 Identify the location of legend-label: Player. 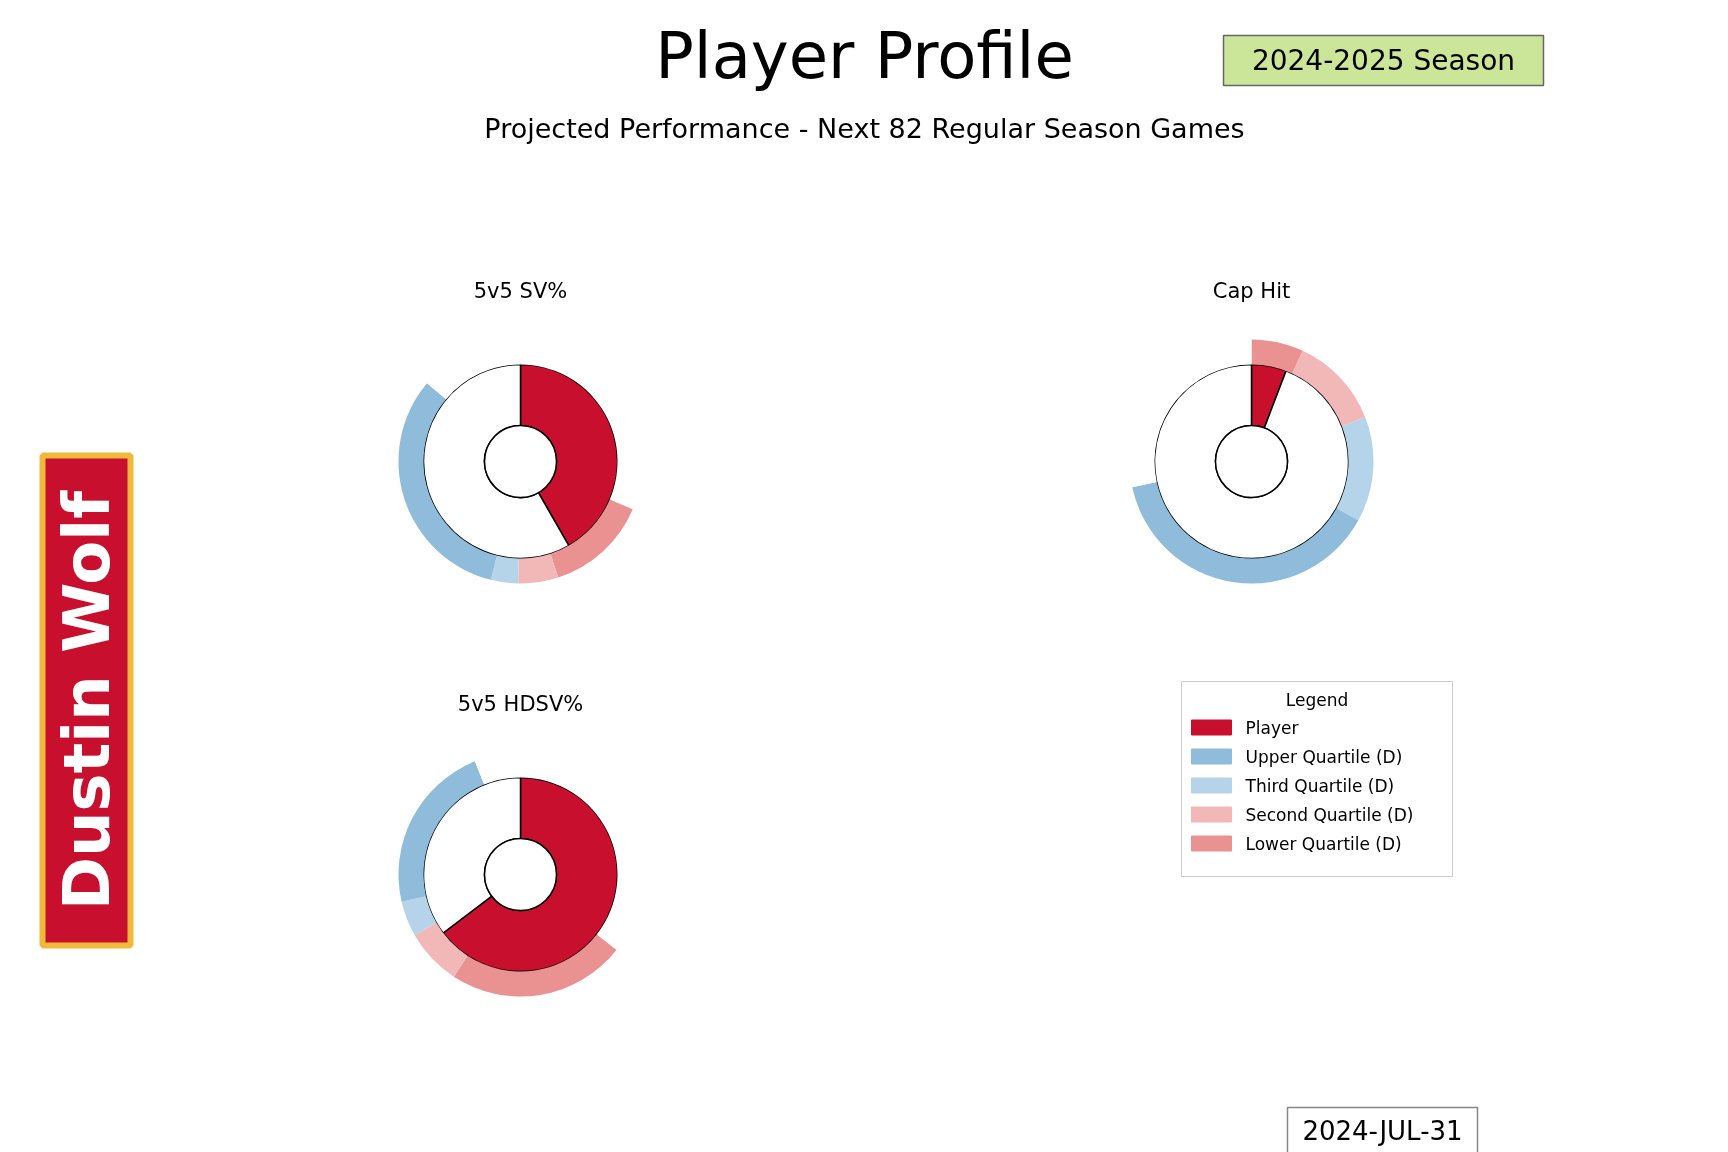
(1272, 727).